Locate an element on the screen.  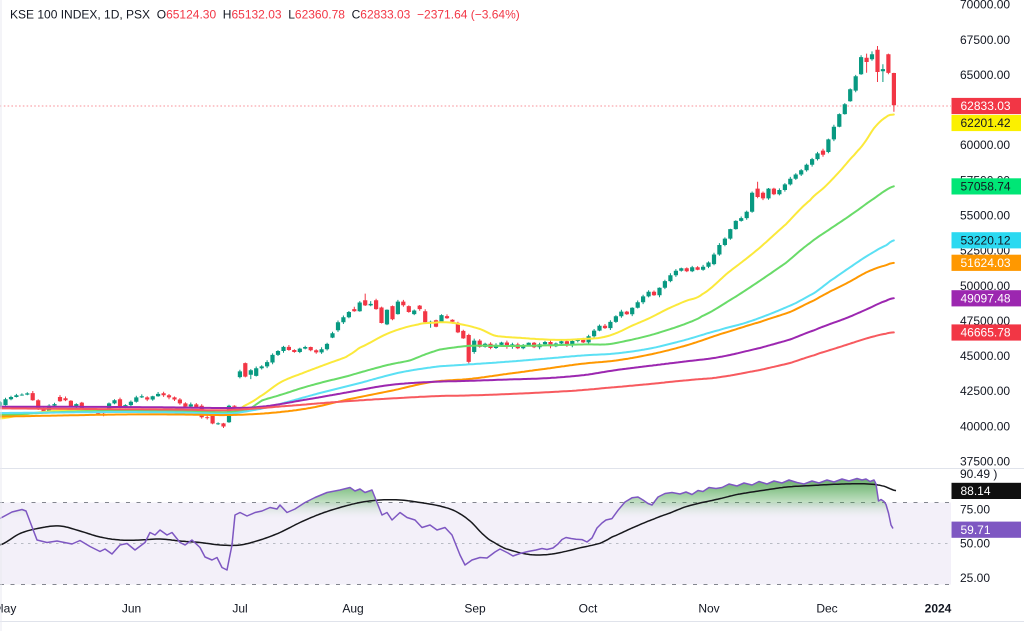
svg-text: 42500.00 is located at coordinates (985, 391).